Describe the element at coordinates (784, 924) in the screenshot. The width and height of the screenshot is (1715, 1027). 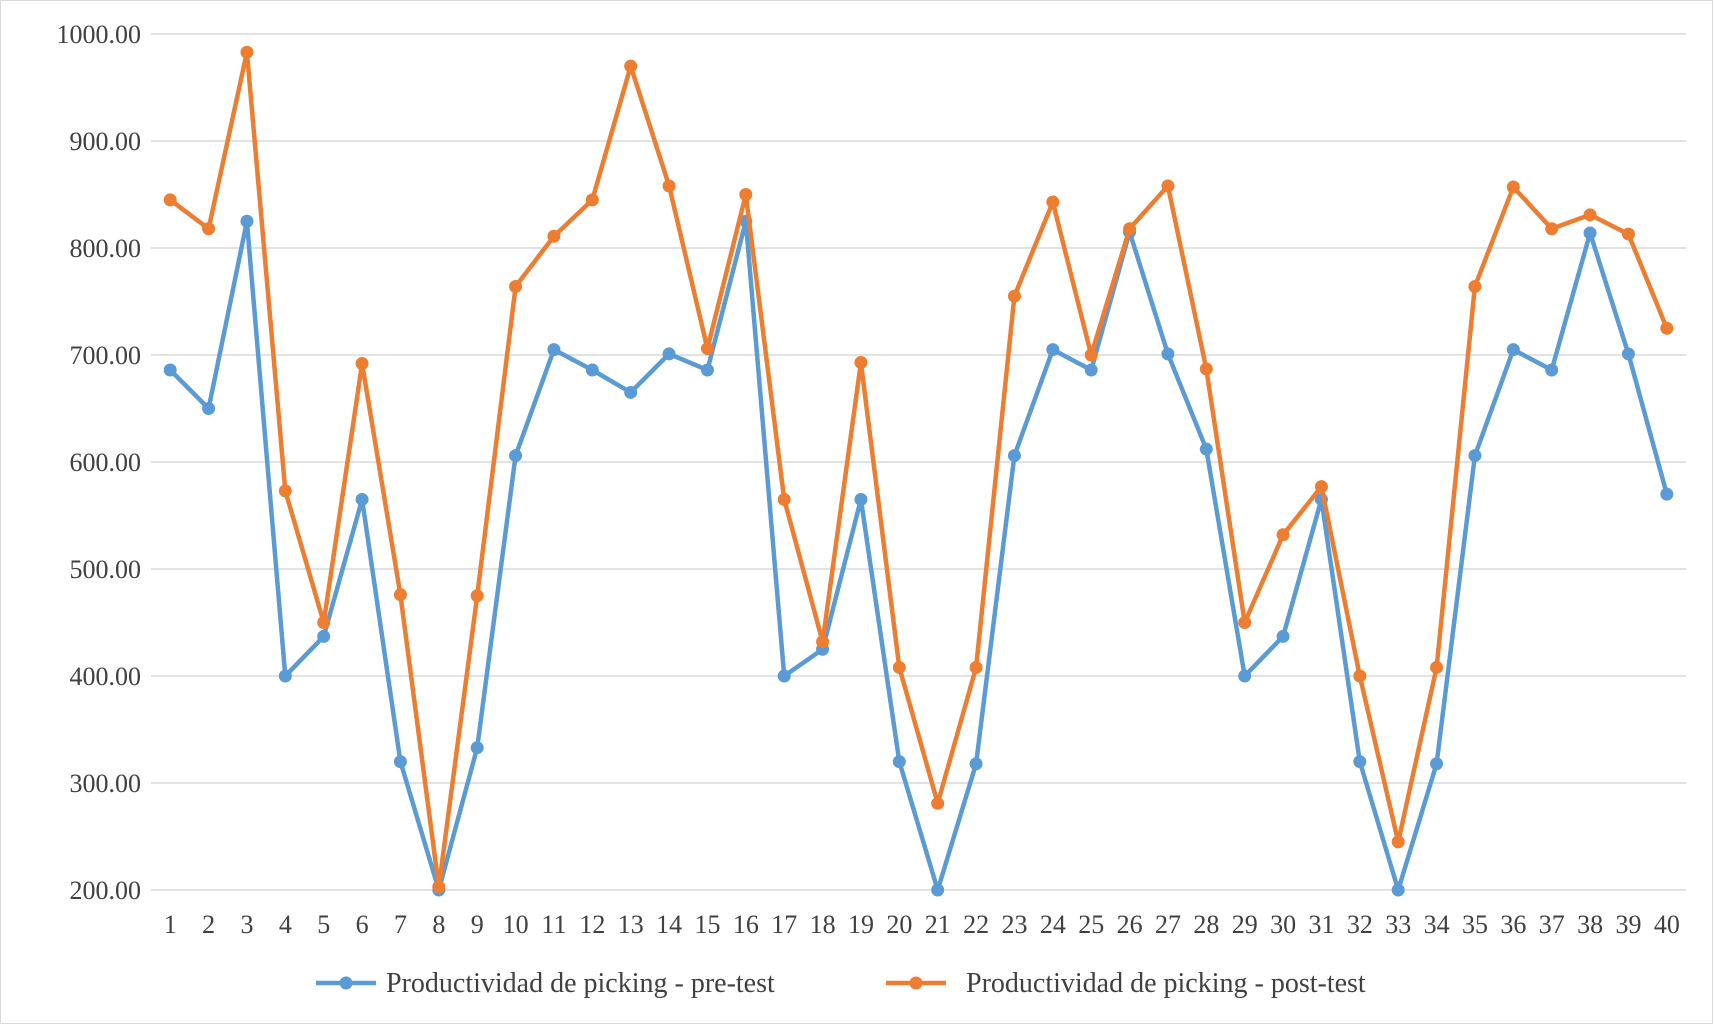
I see `x-tick-label: 17` at that location.